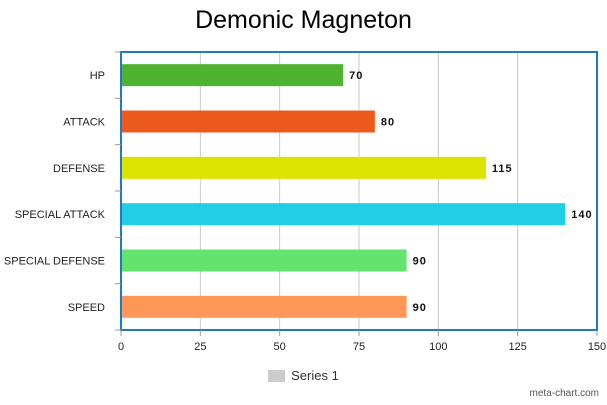 This screenshot has width=607, height=405. What do you see at coordinates (388, 123) in the screenshot?
I see `data-label: 80` at bounding box center [388, 123].